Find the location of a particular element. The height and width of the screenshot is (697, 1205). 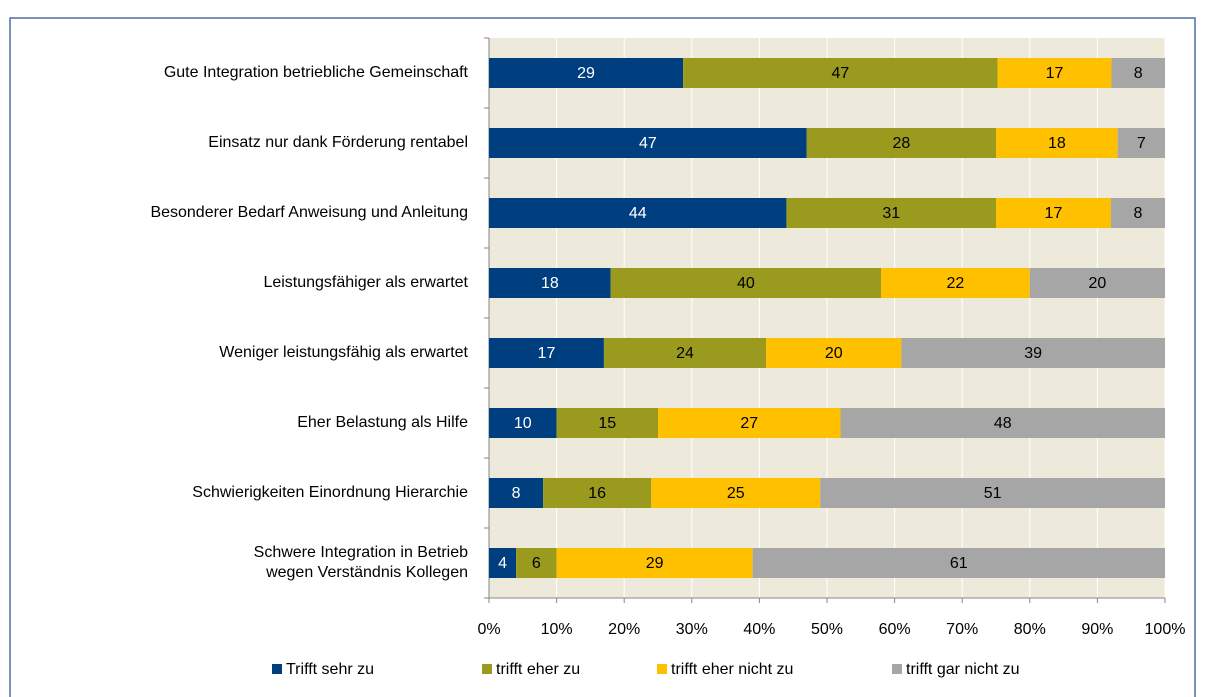

data-label: 28 is located at coordinates (901, 143).